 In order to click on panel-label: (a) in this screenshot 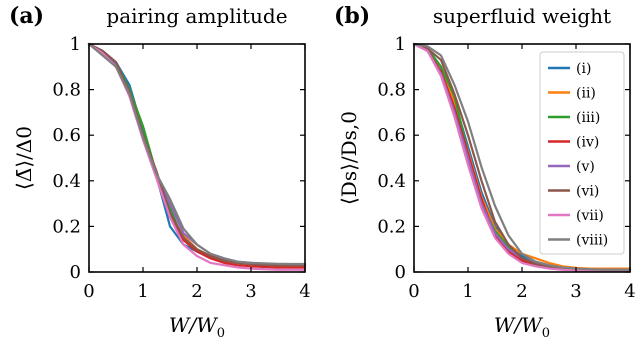, I will do `click(26, 16)`.